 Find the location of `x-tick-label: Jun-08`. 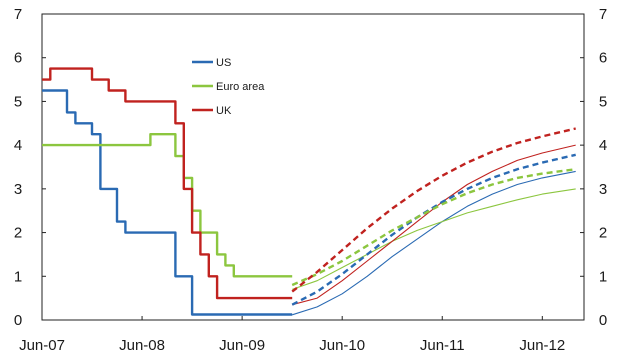

x-tick-label: Jun-08 is located at coordinates (142, 345).